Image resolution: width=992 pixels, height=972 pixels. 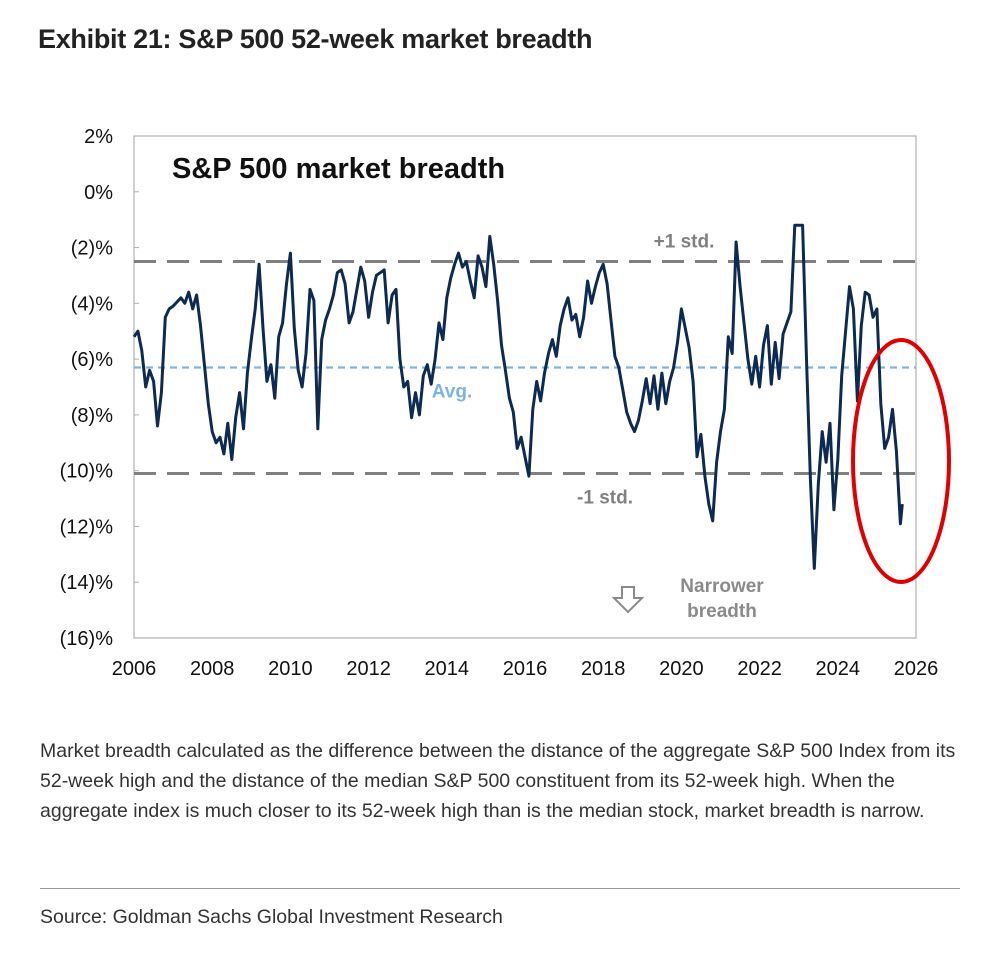 What do you see at coordinates (605, 497) in the screenshot?
I see `reference-line-label: -1 std.` at bounding box center [605, 497].